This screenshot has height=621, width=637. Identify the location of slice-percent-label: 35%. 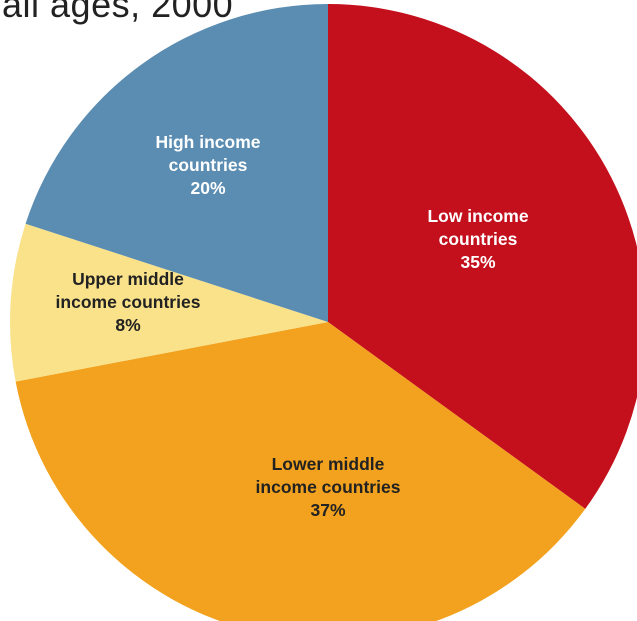
(477, 262).